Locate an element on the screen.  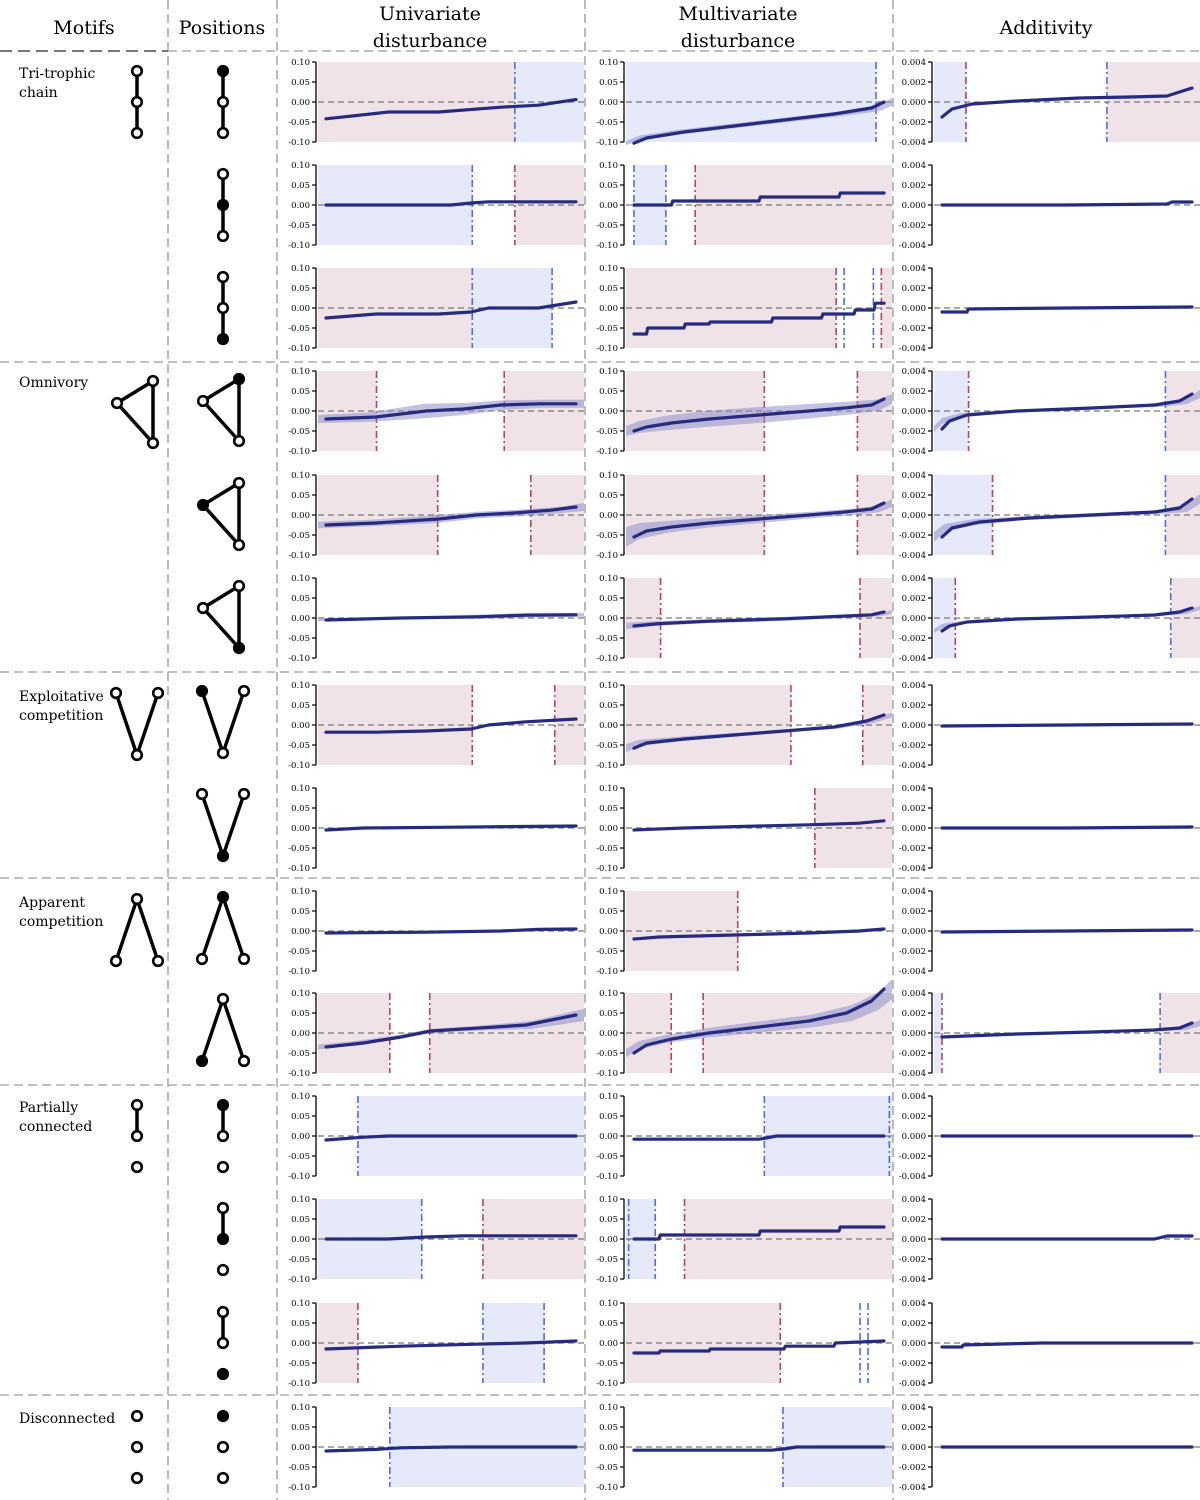
confidence-band is located at coordinates (1067, 518).